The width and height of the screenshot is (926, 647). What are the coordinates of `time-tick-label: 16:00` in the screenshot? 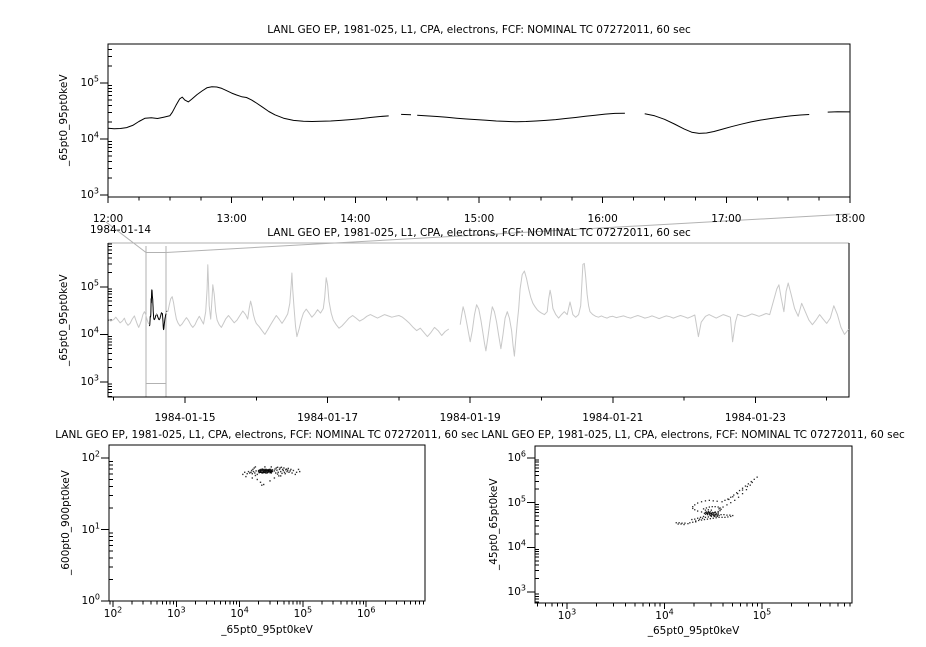 It's located at (602, 219).